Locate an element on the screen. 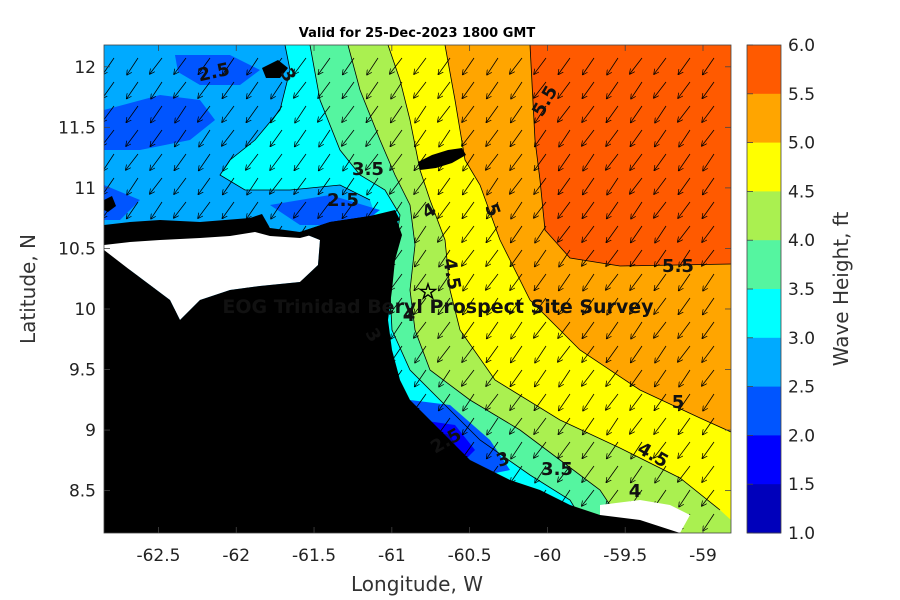 This screenshot has width=900, height=600. colorbar-tick-label: 6.0 is located at coordinates (801, 46).